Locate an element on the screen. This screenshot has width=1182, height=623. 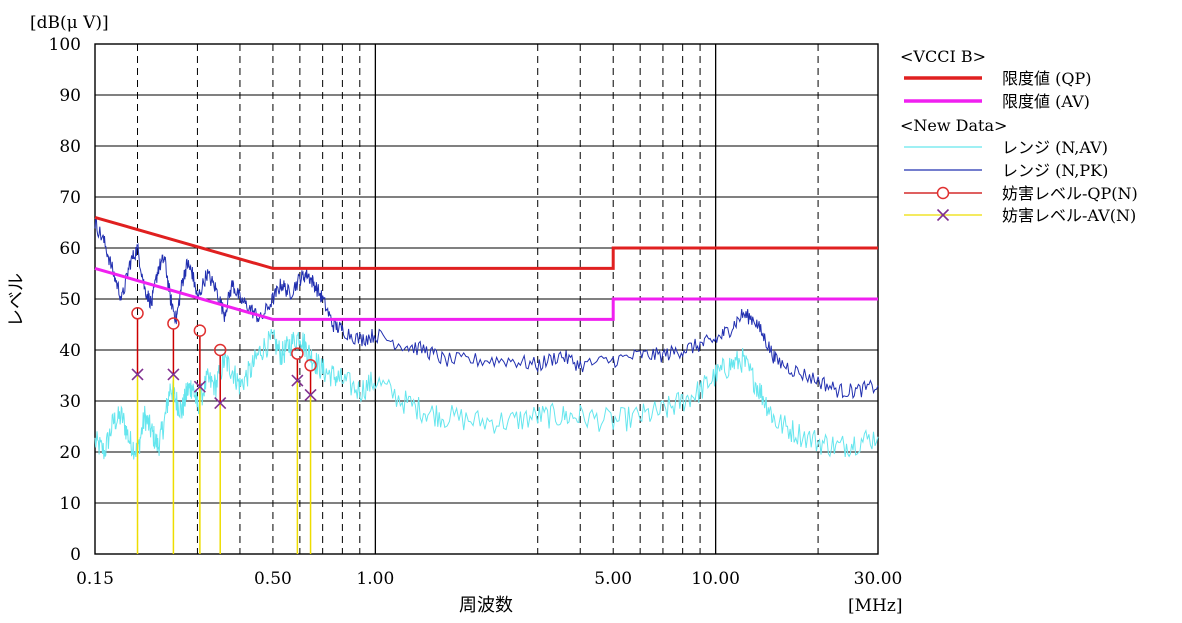
x-tick-label: 30.00 is located at coordinates (878, 579).